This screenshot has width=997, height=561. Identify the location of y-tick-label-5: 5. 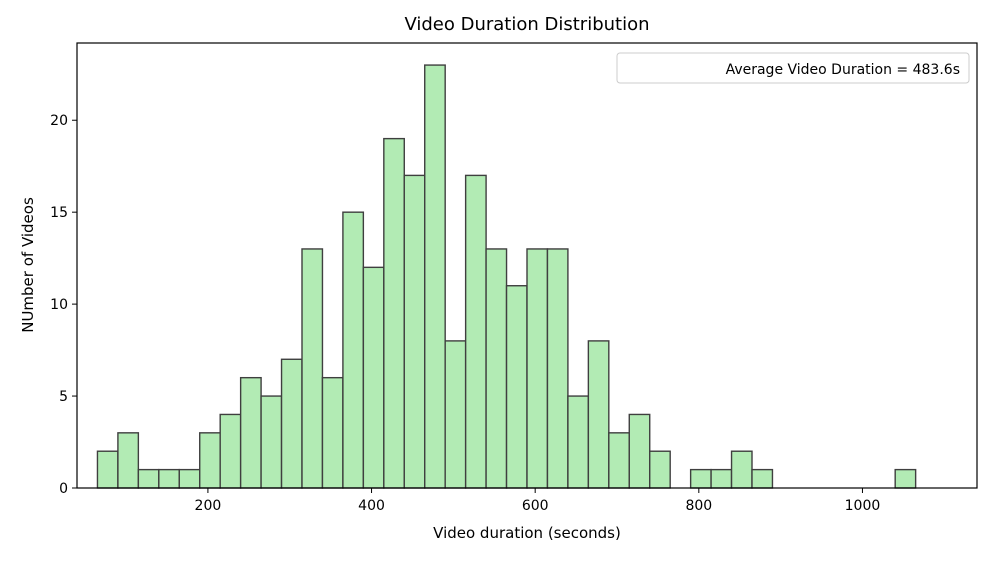
(63, 397).